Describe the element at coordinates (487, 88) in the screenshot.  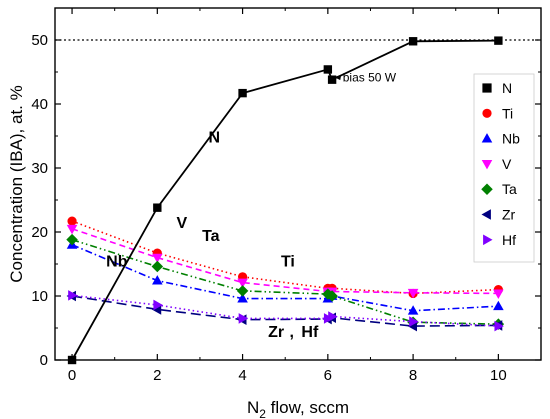
I see `legend-marker-n` at that location.